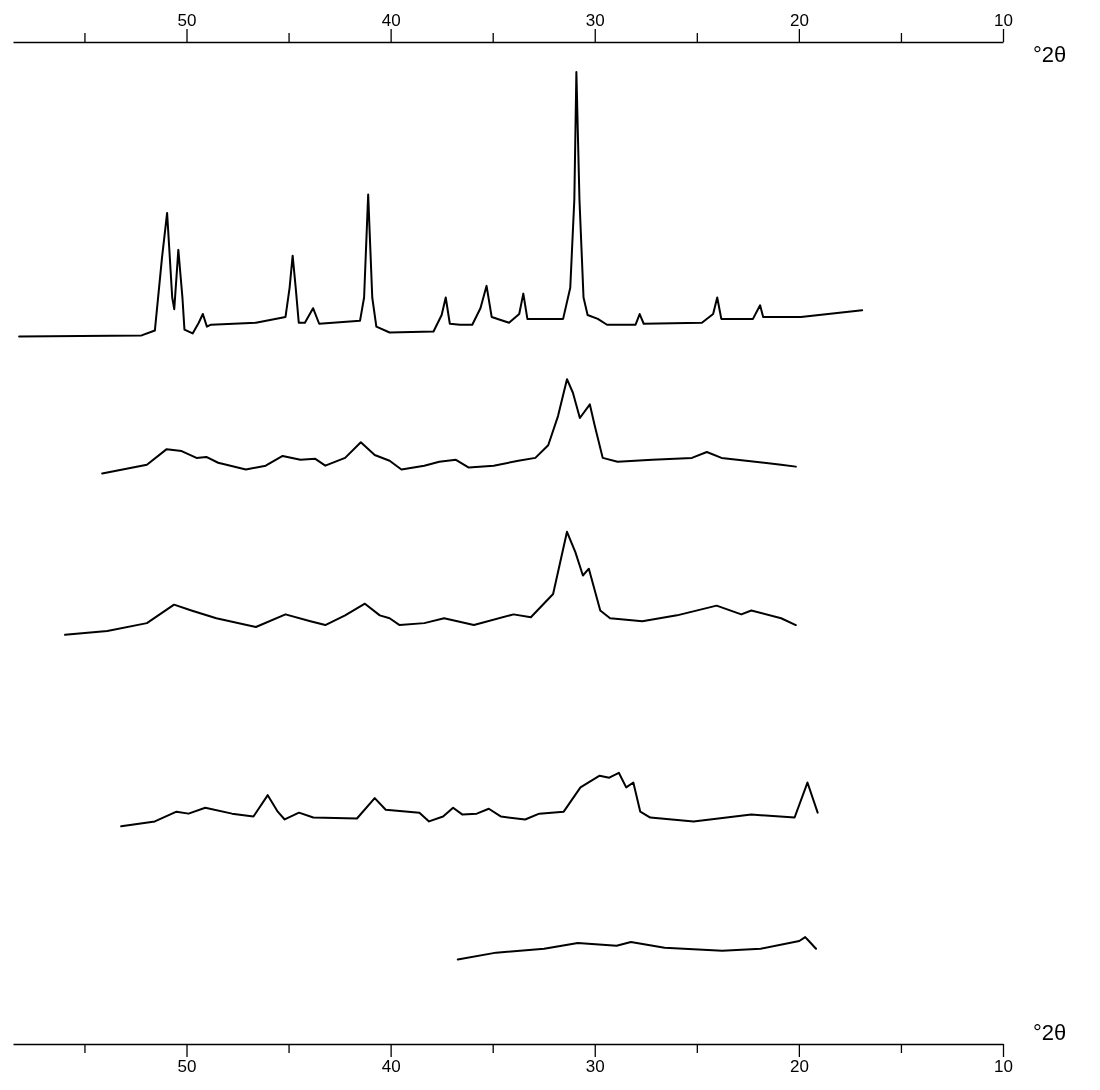  Describe the element at coordinates (187, 1067) in the screenshot. I see `x2-tick-label: 50` at that location.